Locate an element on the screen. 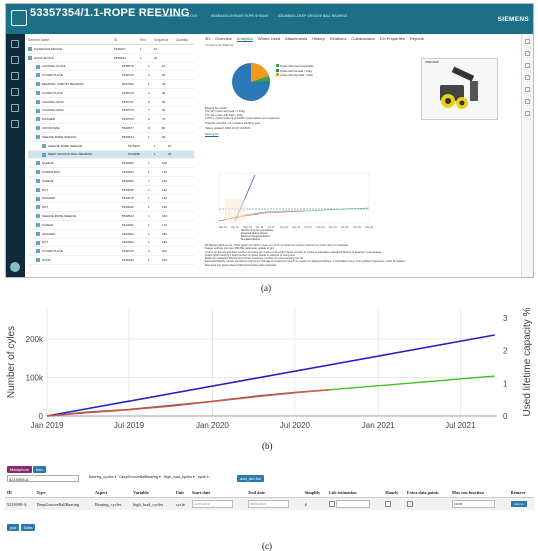 The height and width of the screenshot is (551, 538). x-tick-label: Jul 2019 is located at coordinates (129, 425).